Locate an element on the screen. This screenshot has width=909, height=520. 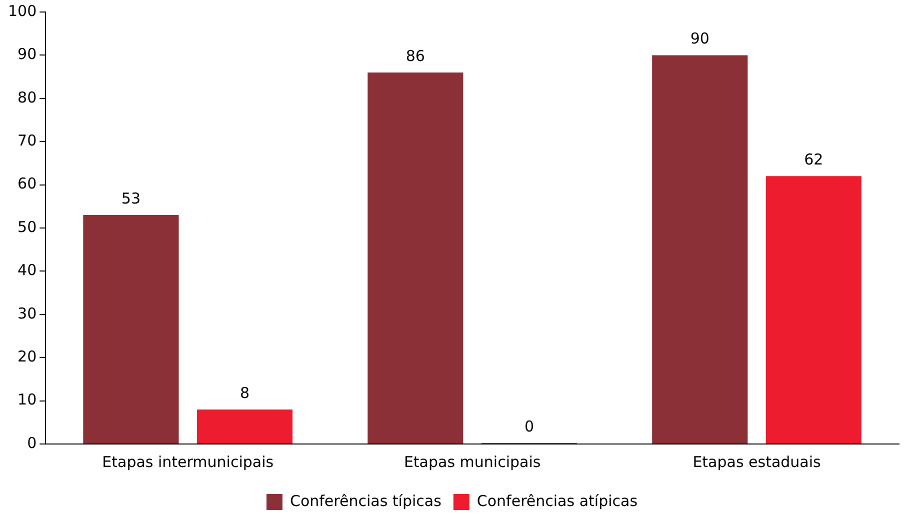
y-tick-label: 10 is located at coordinates (27, 399).